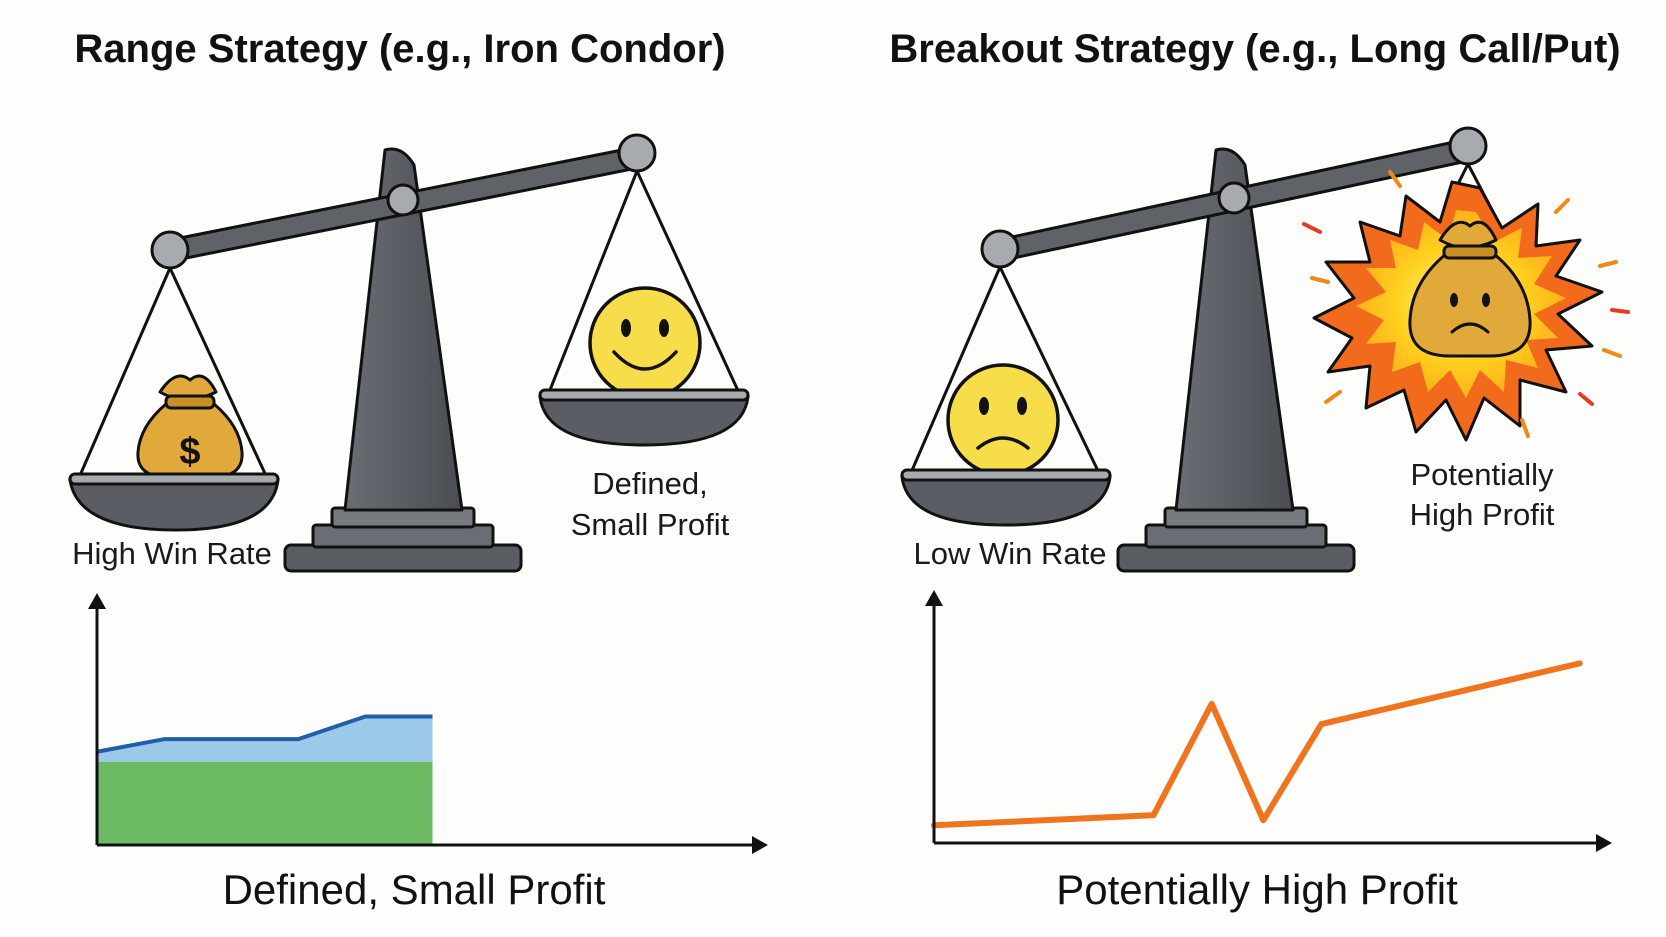  Describe the element at coordinates (649, 483) in the screenshot. I see `left-defined-label-line1: Defined,` at that location.